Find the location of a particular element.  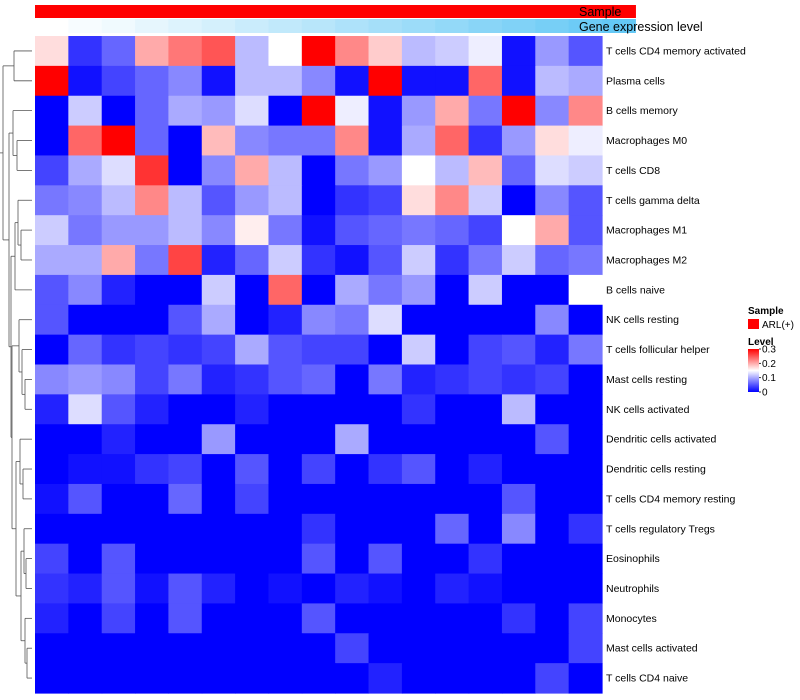

legend-level-tick-label: 0.1 is located at coordinates (769, 378).